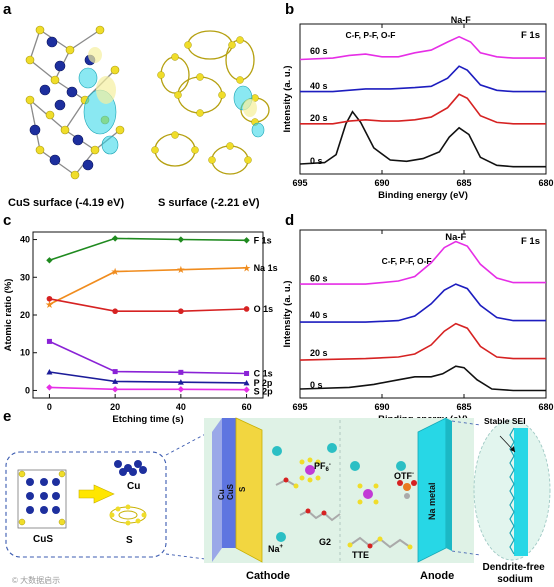 This screenshot has height=587, width=554. Describe the element at coordinates (513, 567) in the screenshot. I see `dendrite-free-line-1: Dendrite-free` at that location.